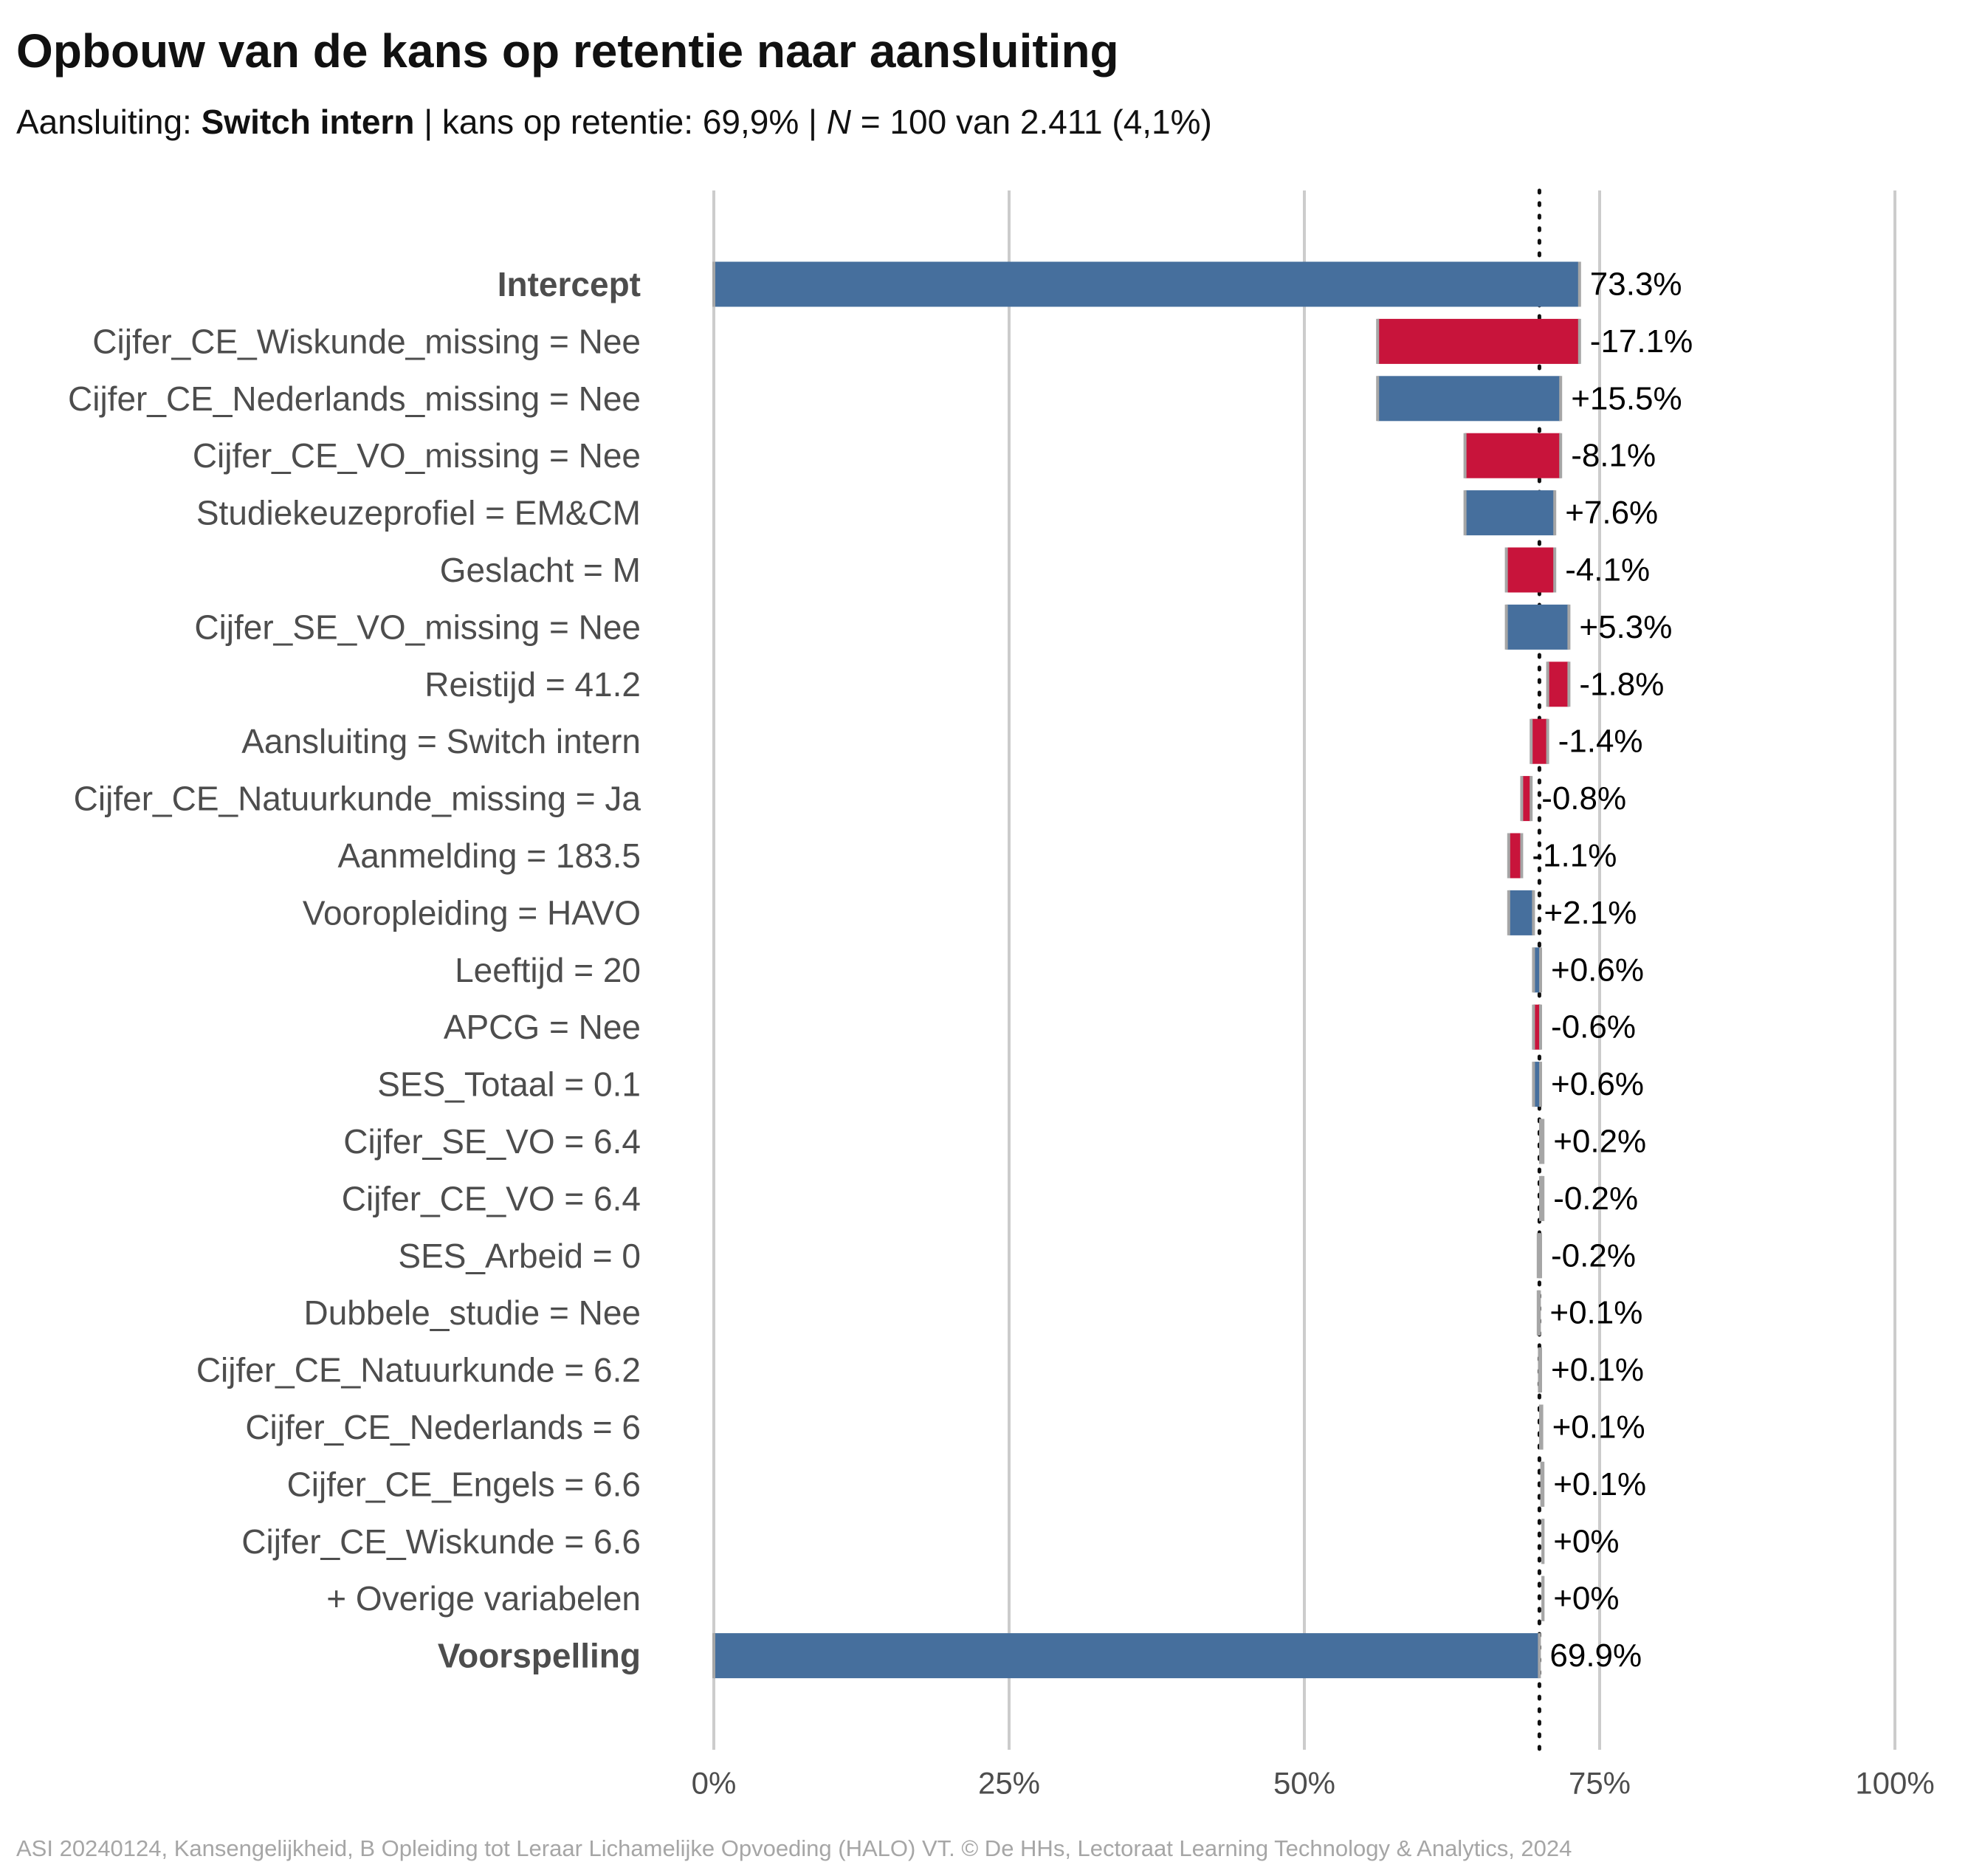 The image size is (1968, 1876). What do you see at coordinates (464, 1484) in the screenshot?
I see `category-label: Cijfer_CE_Engels = 6.6` at bounding box center [464, 1484].